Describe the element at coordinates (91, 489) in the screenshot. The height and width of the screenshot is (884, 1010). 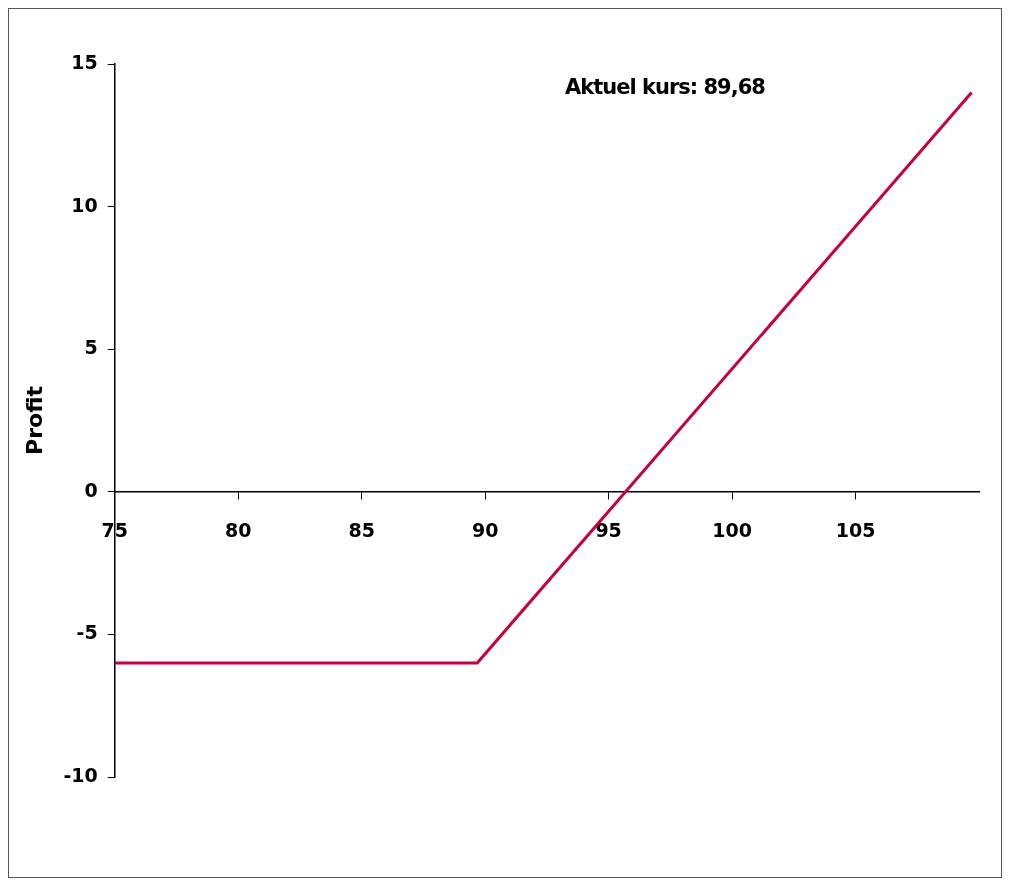
I see `y-tick-label: 0` at that location.